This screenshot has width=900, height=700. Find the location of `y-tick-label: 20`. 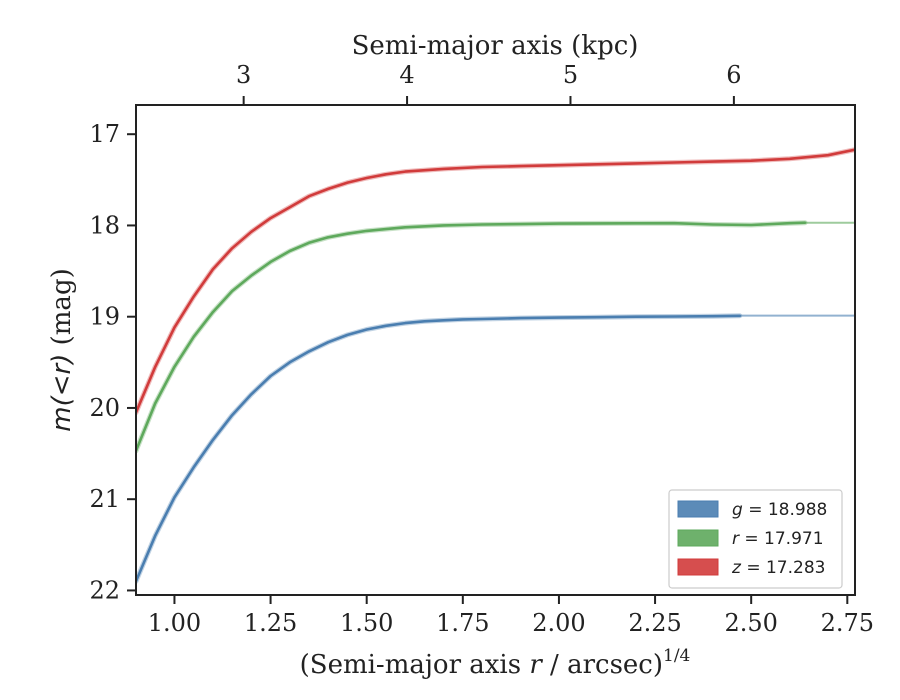

y-tick-label: 20 is located at coordinates (104, 408).